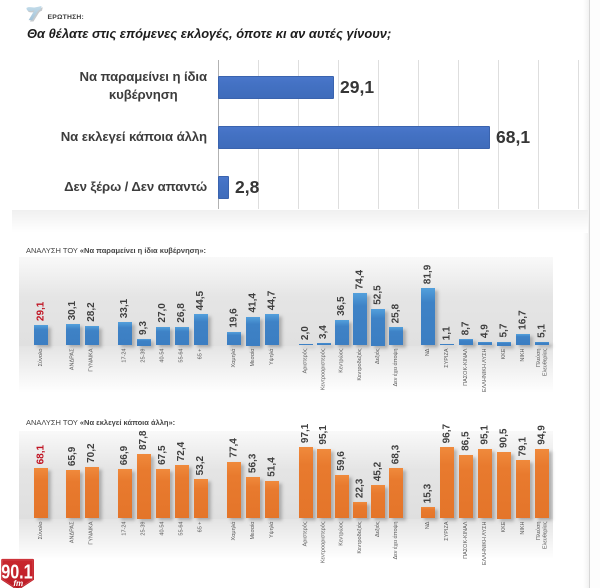 The height and width of the screenshot is (588, 600). Describe the element at coordinates (504, 330) in the screenshot. I see `svg-text: 5,7` at that location.